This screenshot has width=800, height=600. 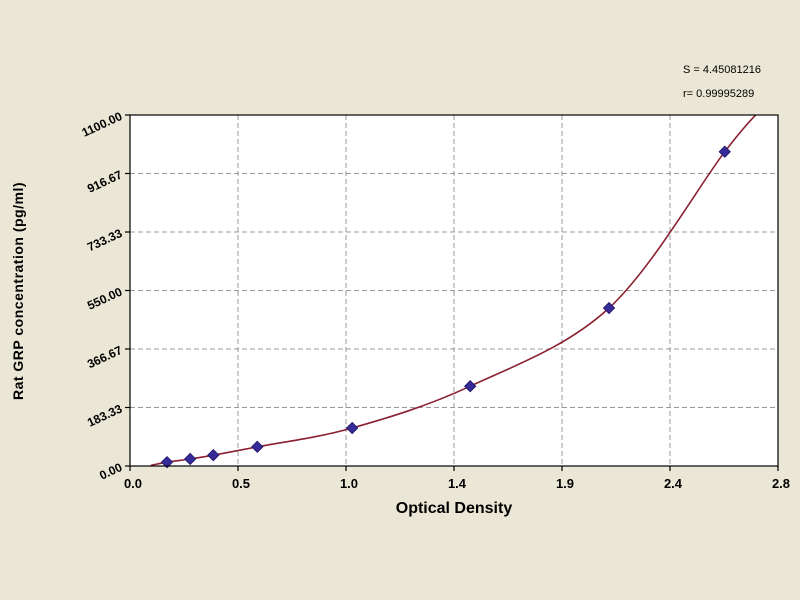 I want to click on x-tick-label: 0.0, so click(x=133, y=483).